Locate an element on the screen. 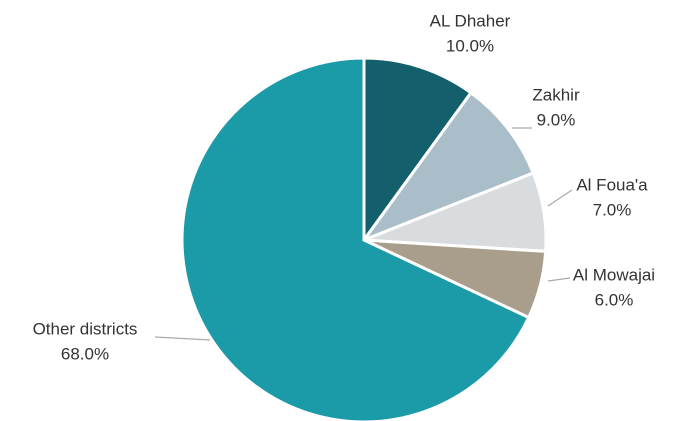 This screenshot has width=686, height=421. slice-value-label: 10.0% is located at coordinates (470, 45).